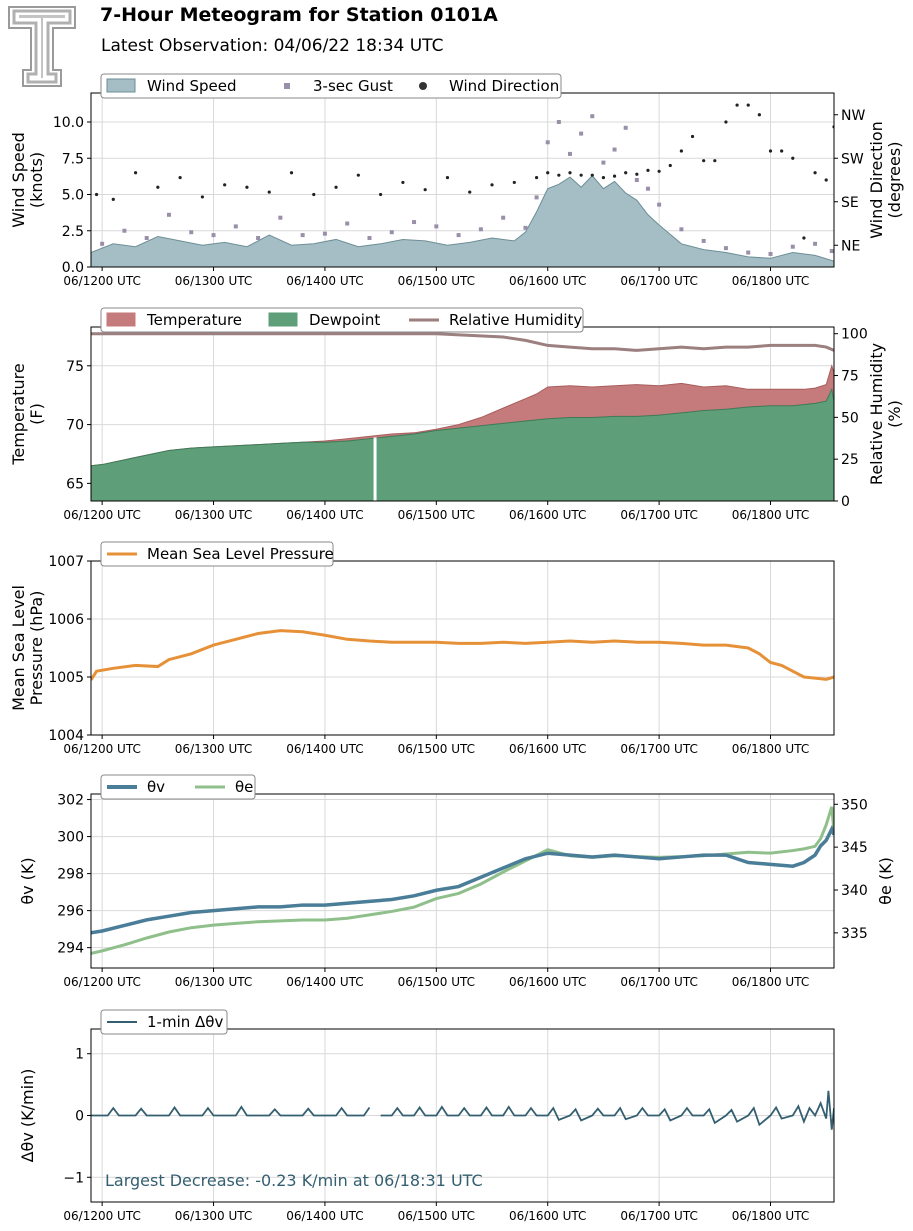 This screenshot has width=913, height=1231. I want to click on y2-tick-label: SE, so click(850, 203).